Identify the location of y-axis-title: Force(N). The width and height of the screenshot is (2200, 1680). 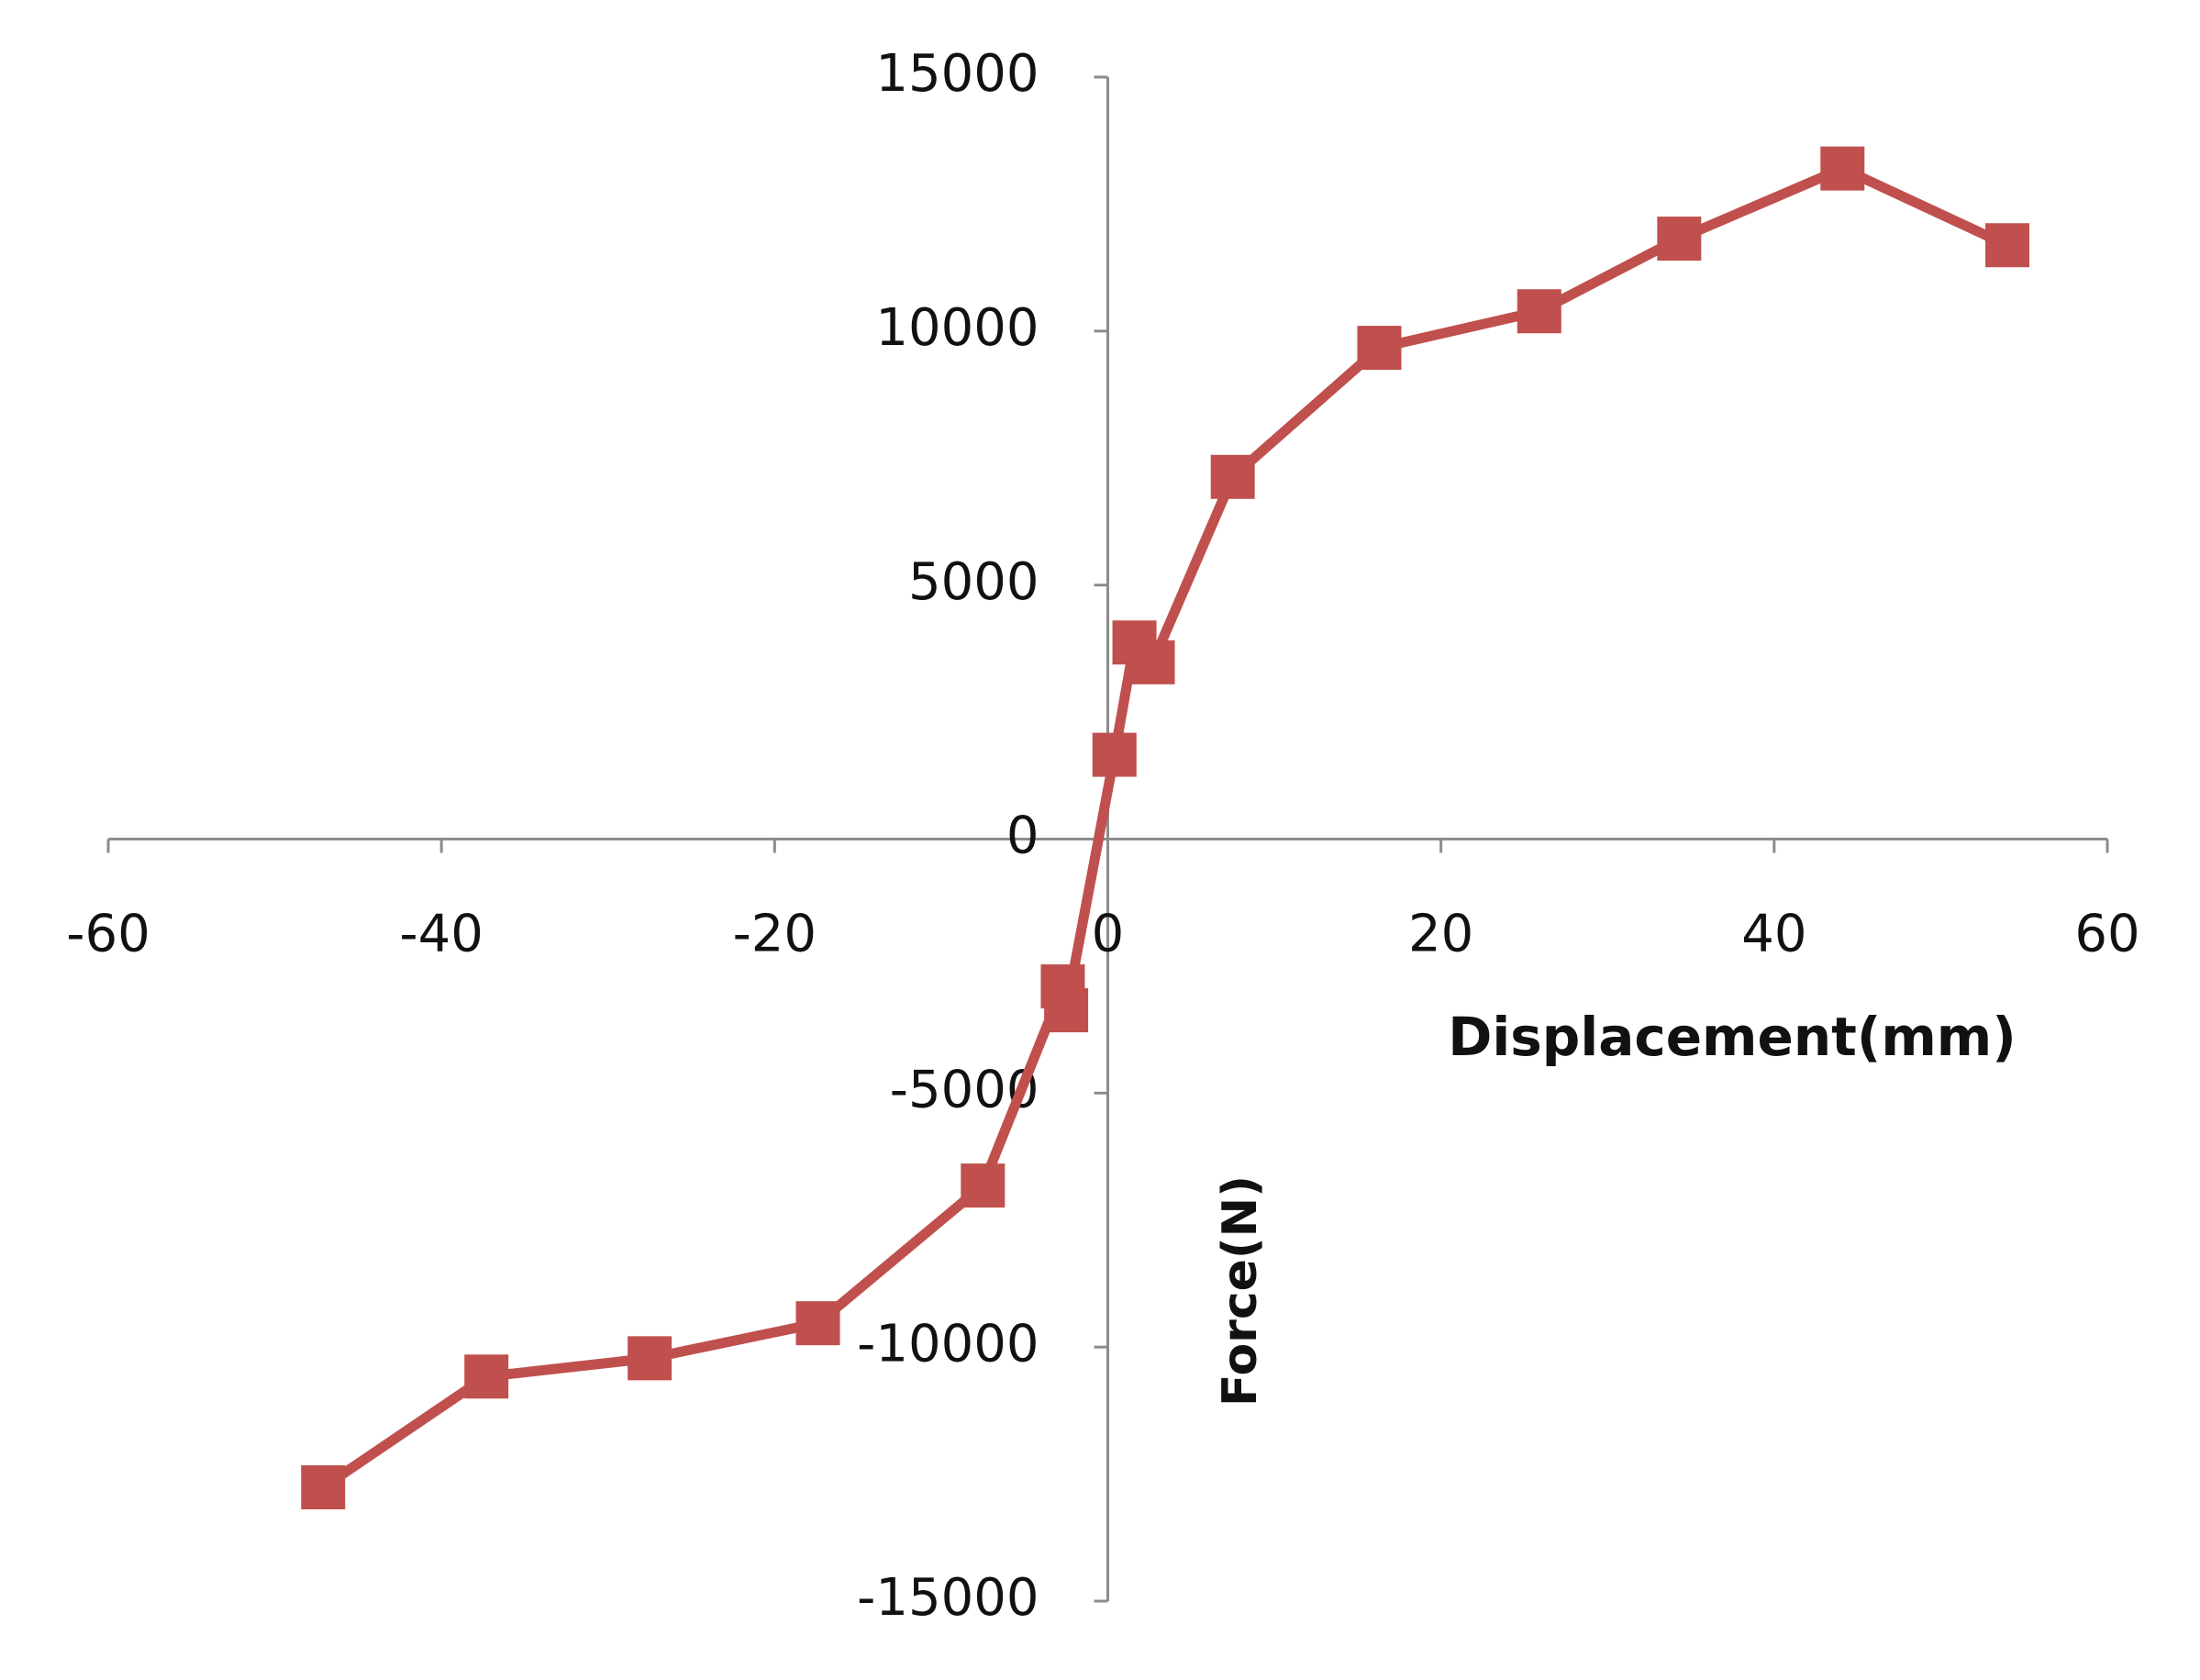
(1241, 1291).